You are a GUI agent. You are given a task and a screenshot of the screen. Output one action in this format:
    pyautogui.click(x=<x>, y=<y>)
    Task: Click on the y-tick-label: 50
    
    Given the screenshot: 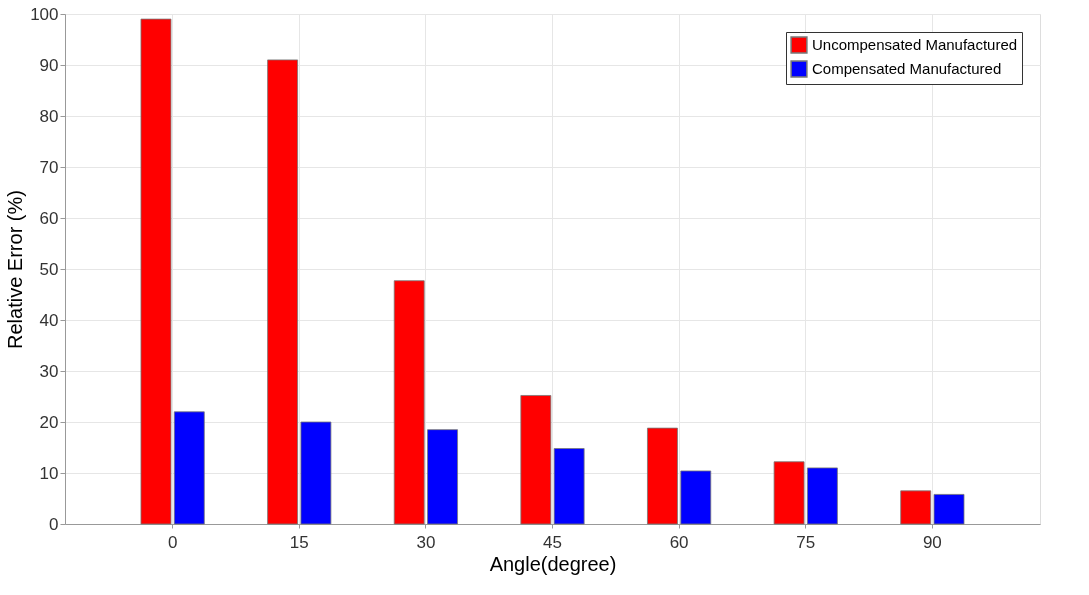 What is the action you would take?
    pyautogui.click(x=49, y=269)
    